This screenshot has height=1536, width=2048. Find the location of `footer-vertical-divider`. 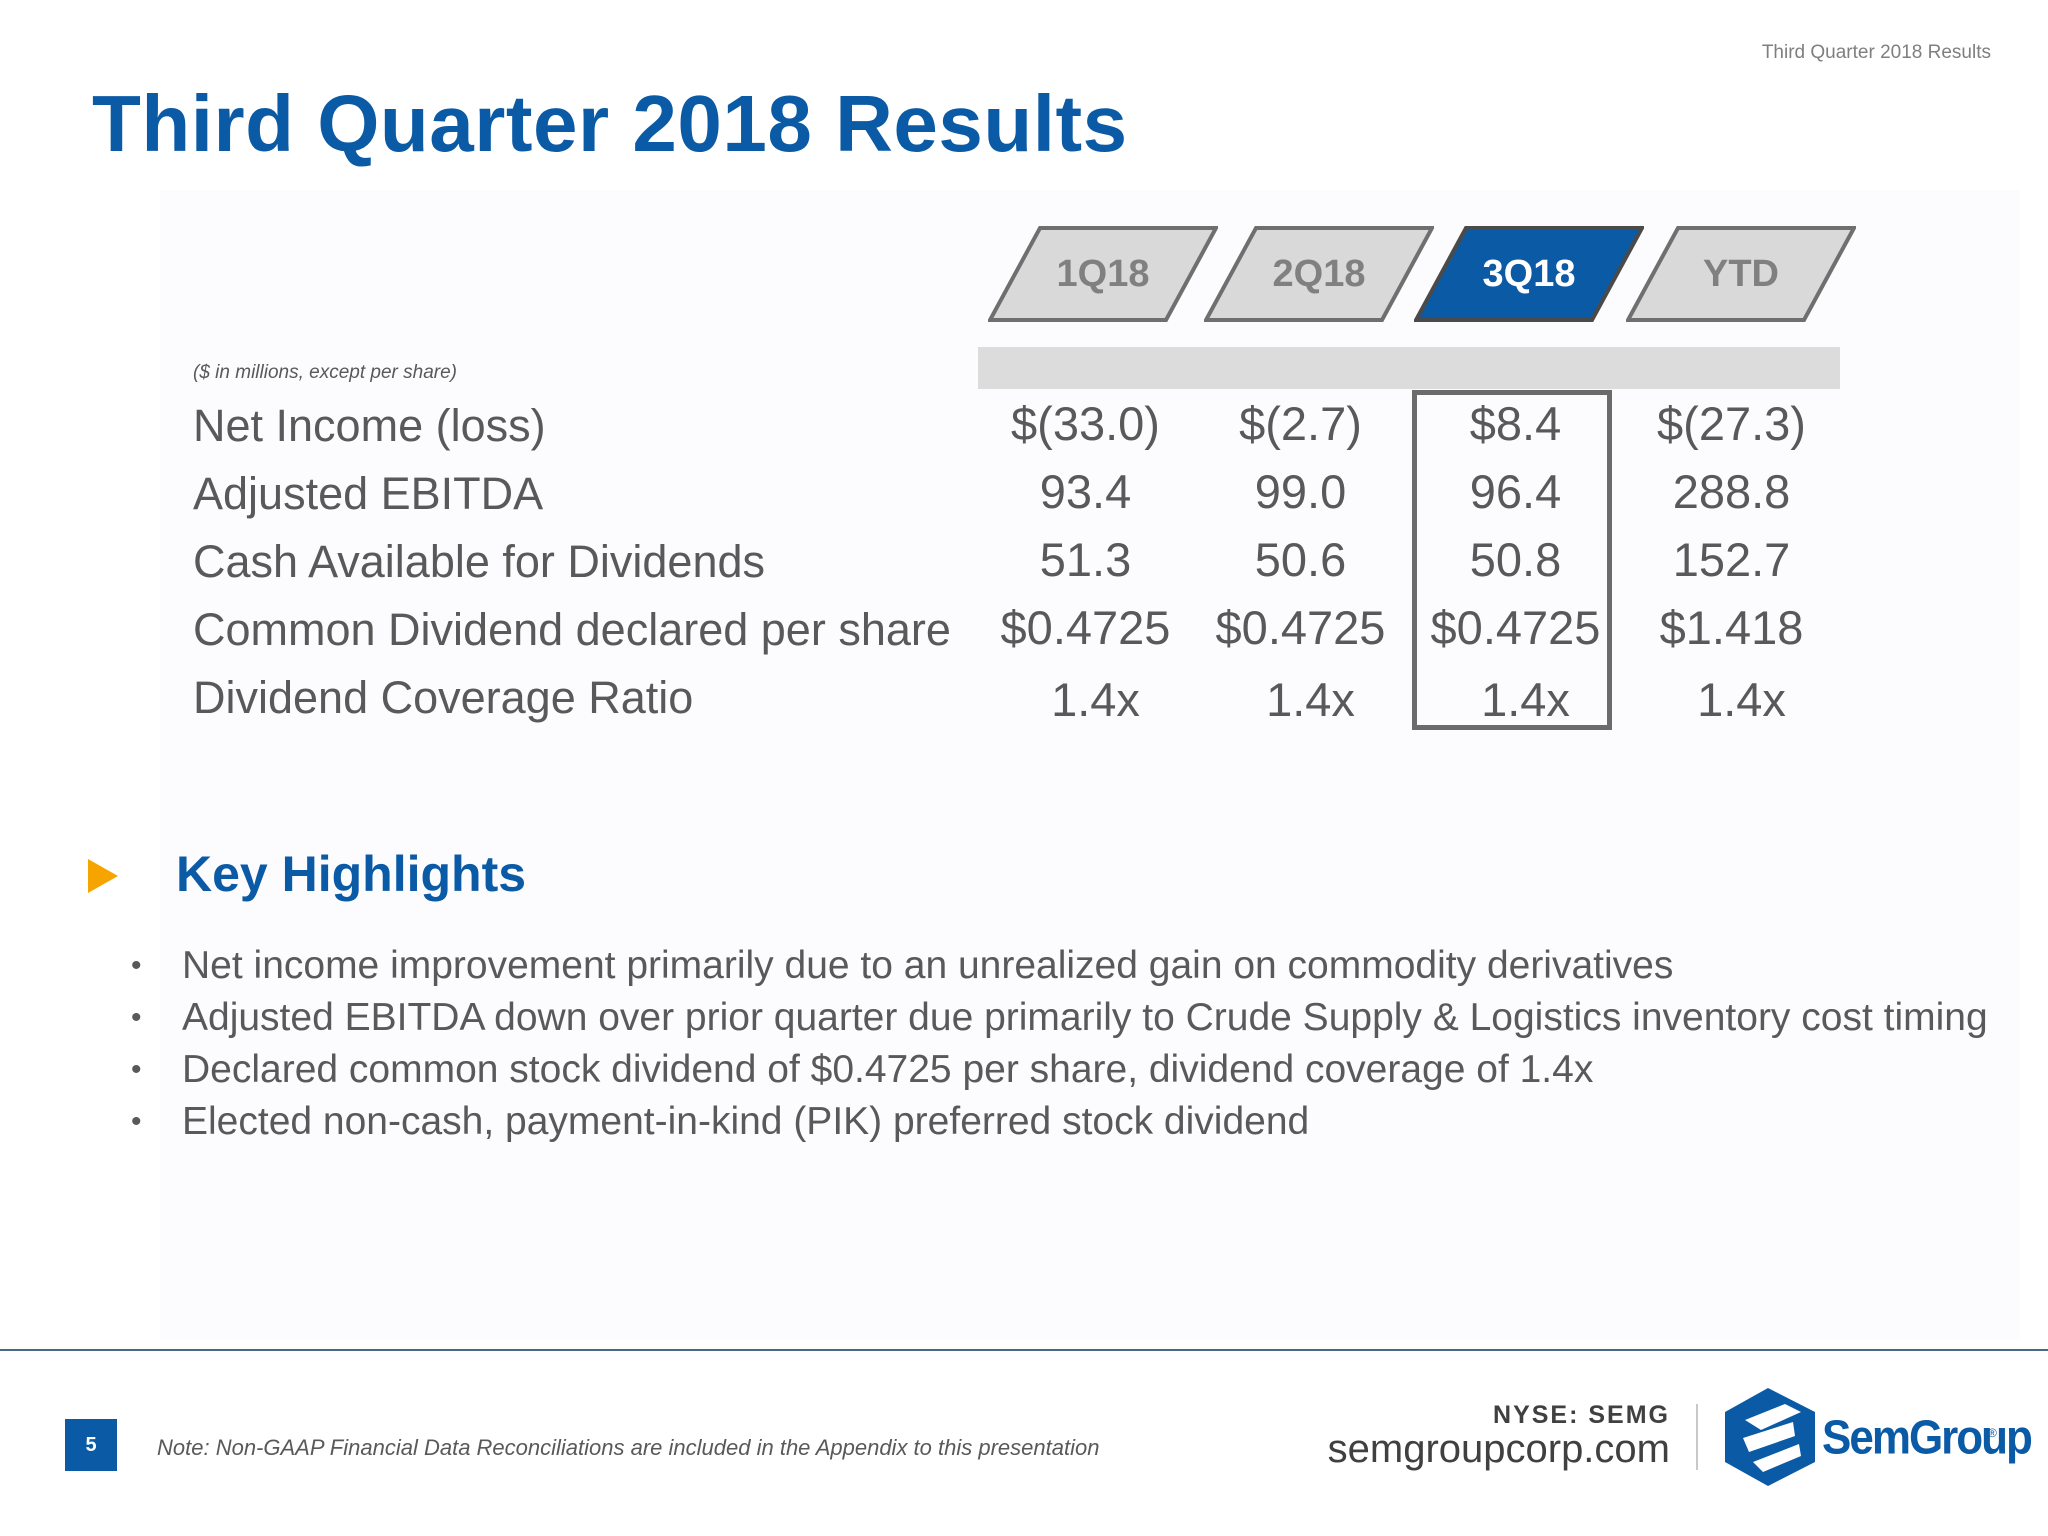

footer-vertical-divider is located at coordinates (1697, 1437).